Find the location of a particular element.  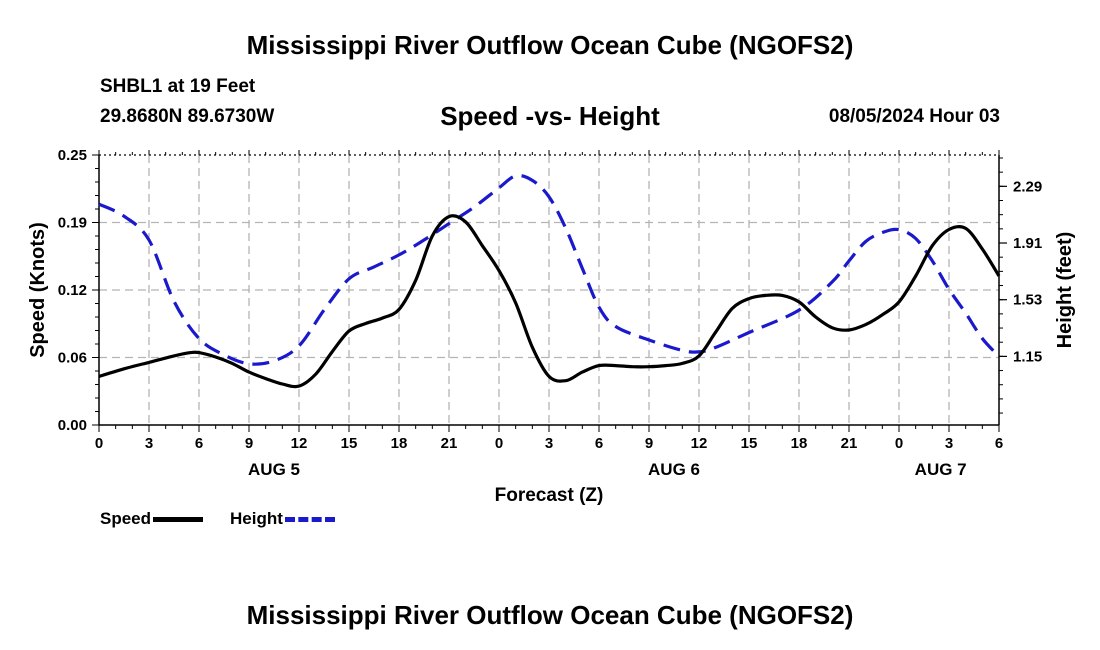

legend-height: Height is located at coordinates (282, 519).